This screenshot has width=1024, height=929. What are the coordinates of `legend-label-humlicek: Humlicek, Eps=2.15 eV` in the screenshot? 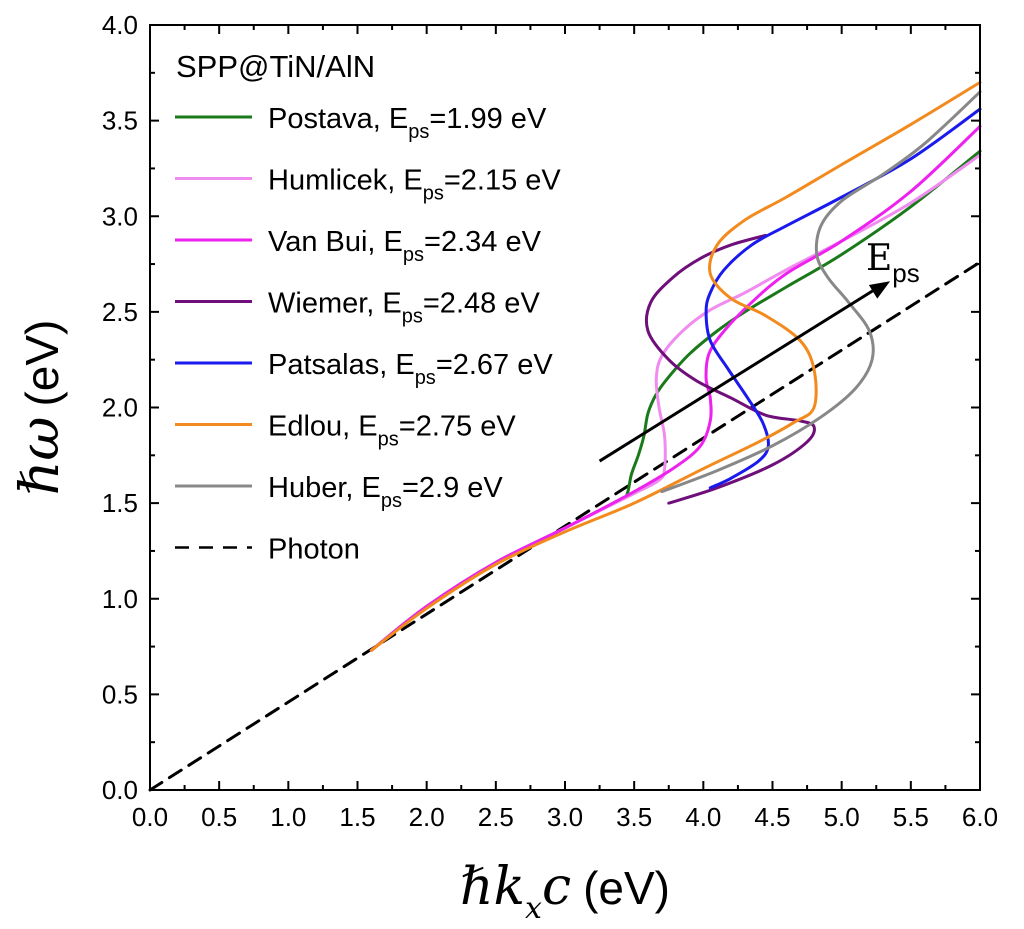 It's located at (414, 185).